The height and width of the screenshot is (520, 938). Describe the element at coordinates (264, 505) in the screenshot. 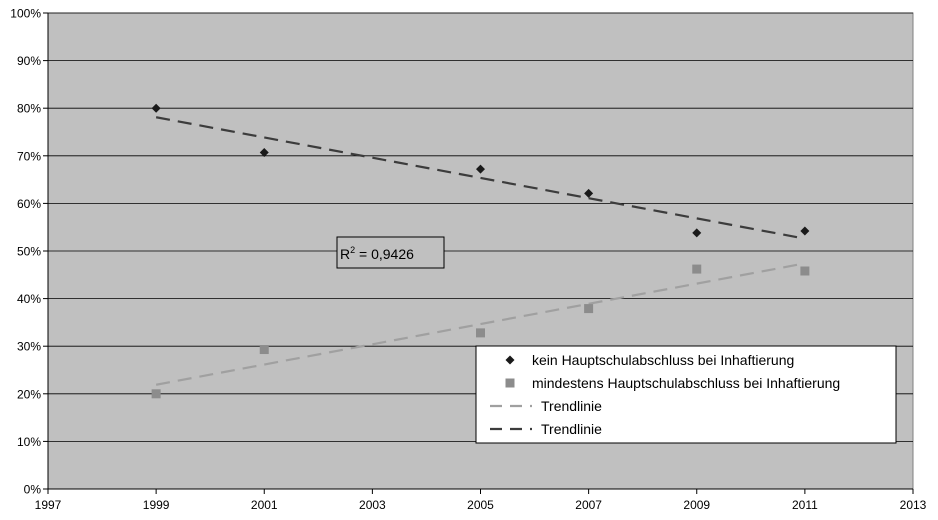

I see `x-tick-label: 2001` at that location.